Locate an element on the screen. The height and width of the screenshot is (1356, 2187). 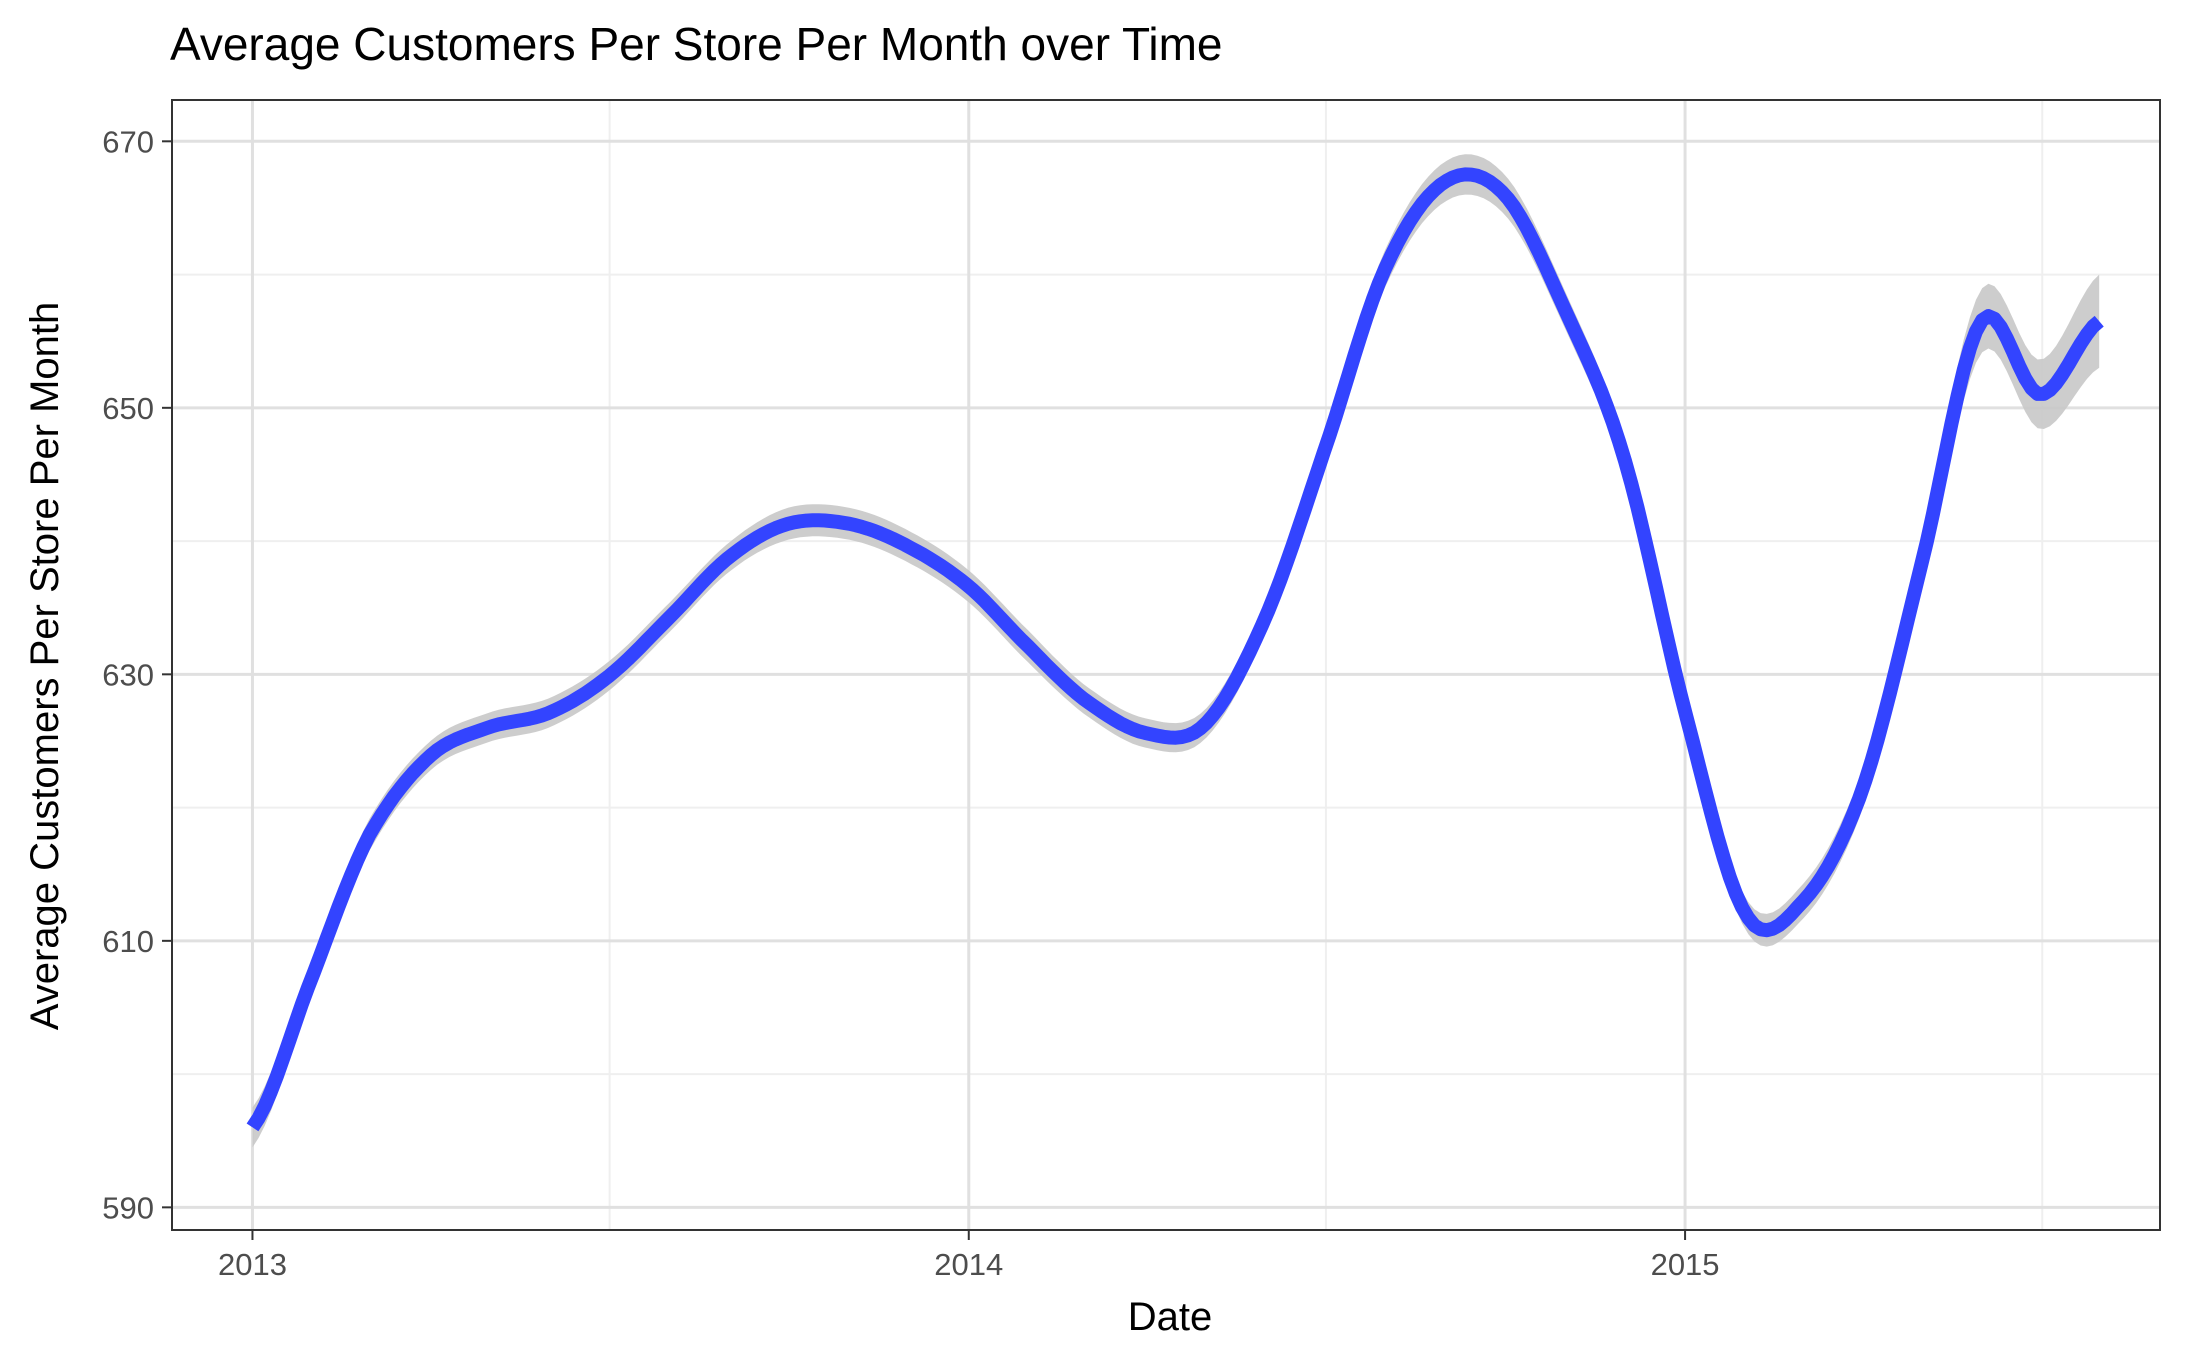
y-axis-ticks: 590 610 630 650 670 is located at coordinates (137, 674).